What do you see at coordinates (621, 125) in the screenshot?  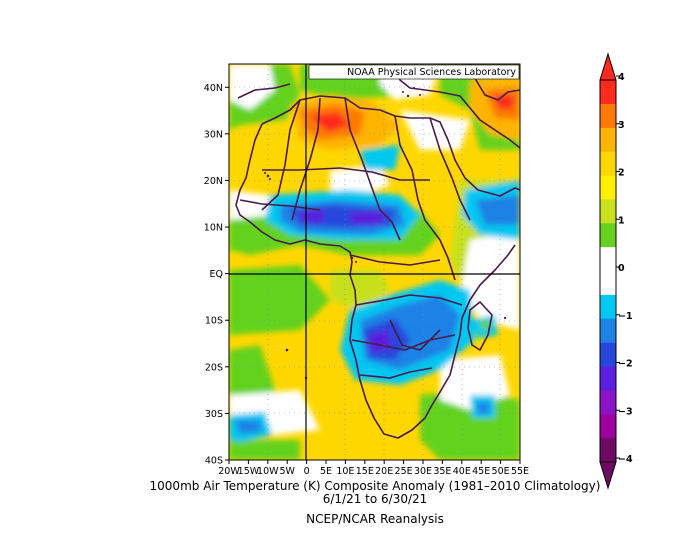 I see `colorbar-label: 3` at bounding box center [621, 125].